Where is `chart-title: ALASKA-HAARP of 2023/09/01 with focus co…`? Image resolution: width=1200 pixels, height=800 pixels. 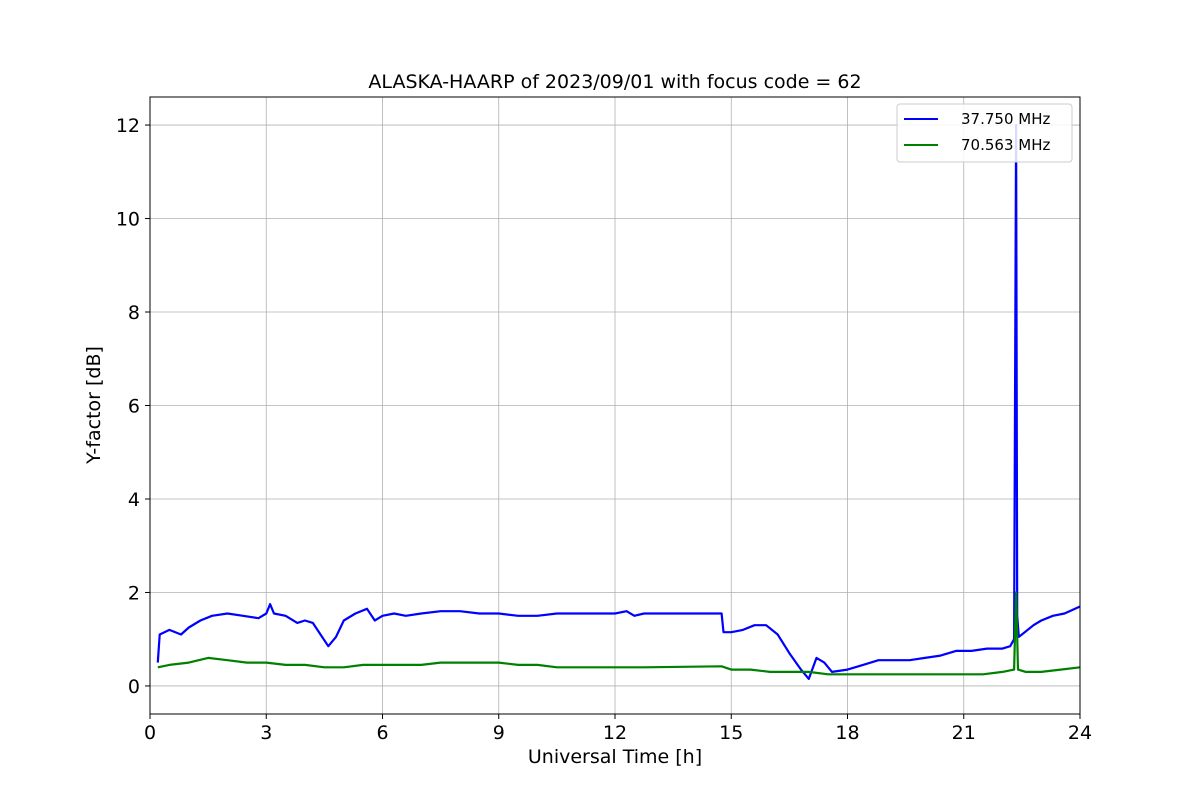
chart-title: ALASKA-HAARP of 2023/09/01 with focus co… is located at coordinates (614, 82).